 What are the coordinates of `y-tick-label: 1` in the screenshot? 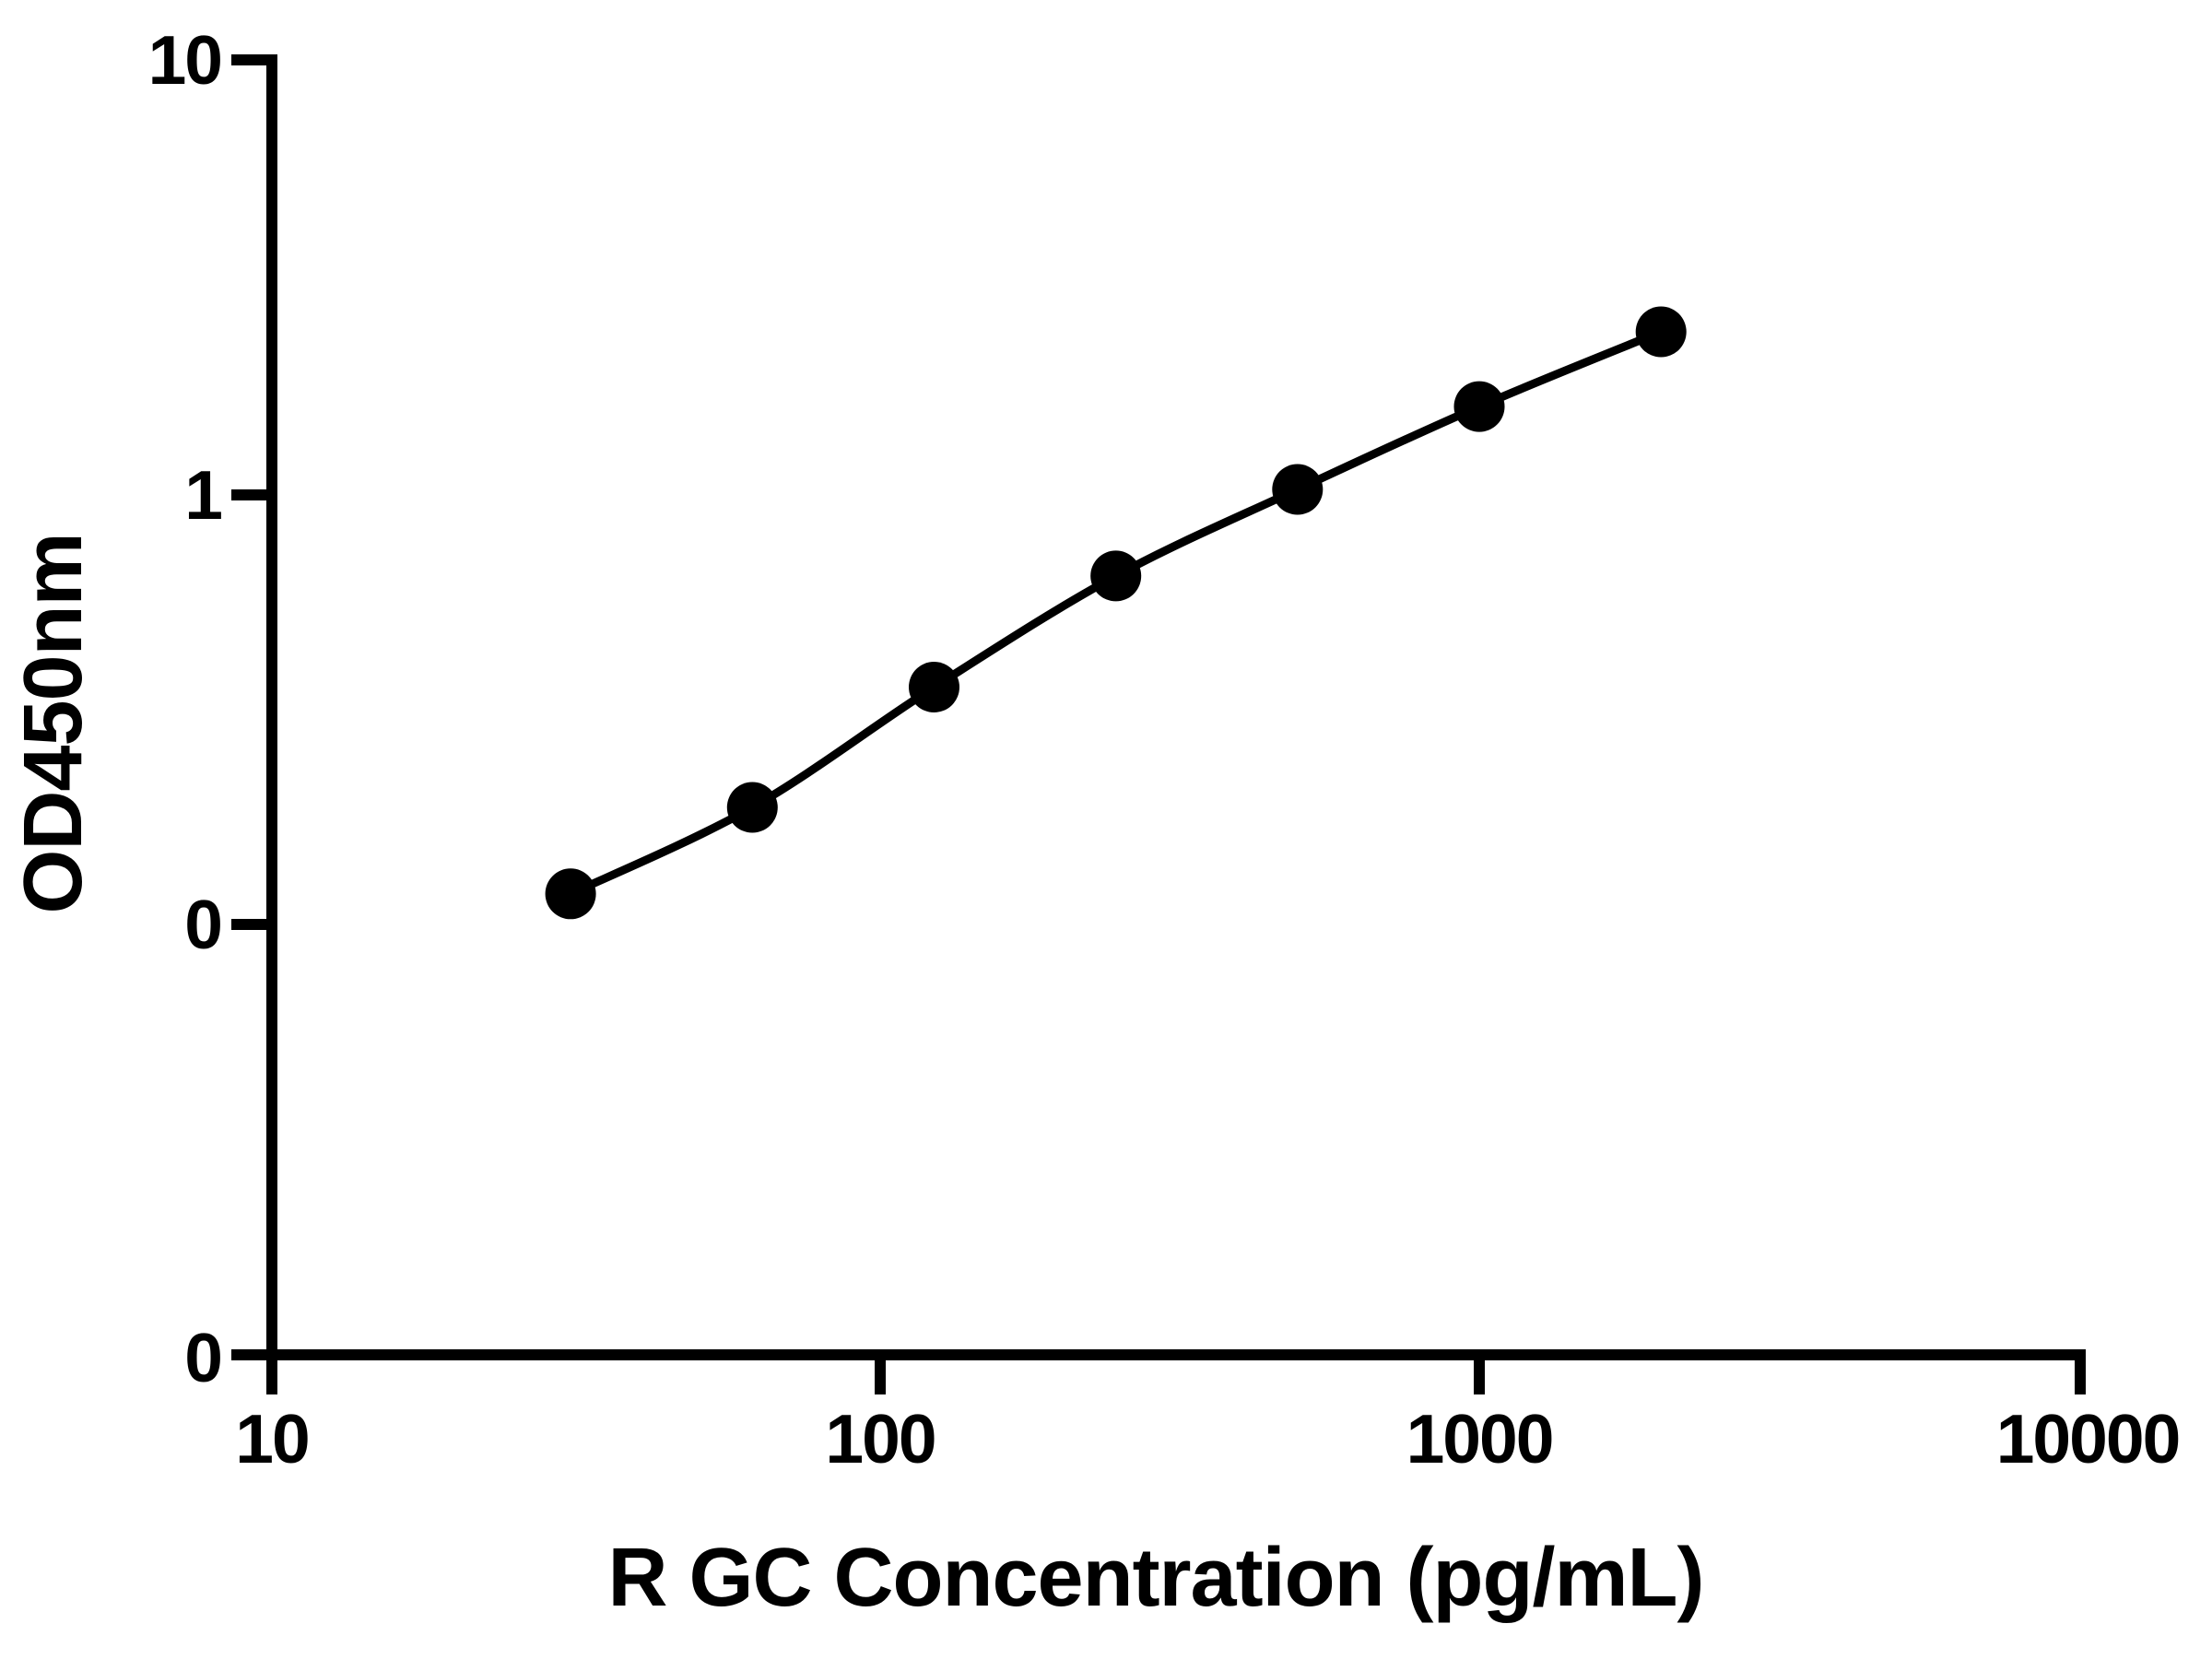 It's located at (202, 495).